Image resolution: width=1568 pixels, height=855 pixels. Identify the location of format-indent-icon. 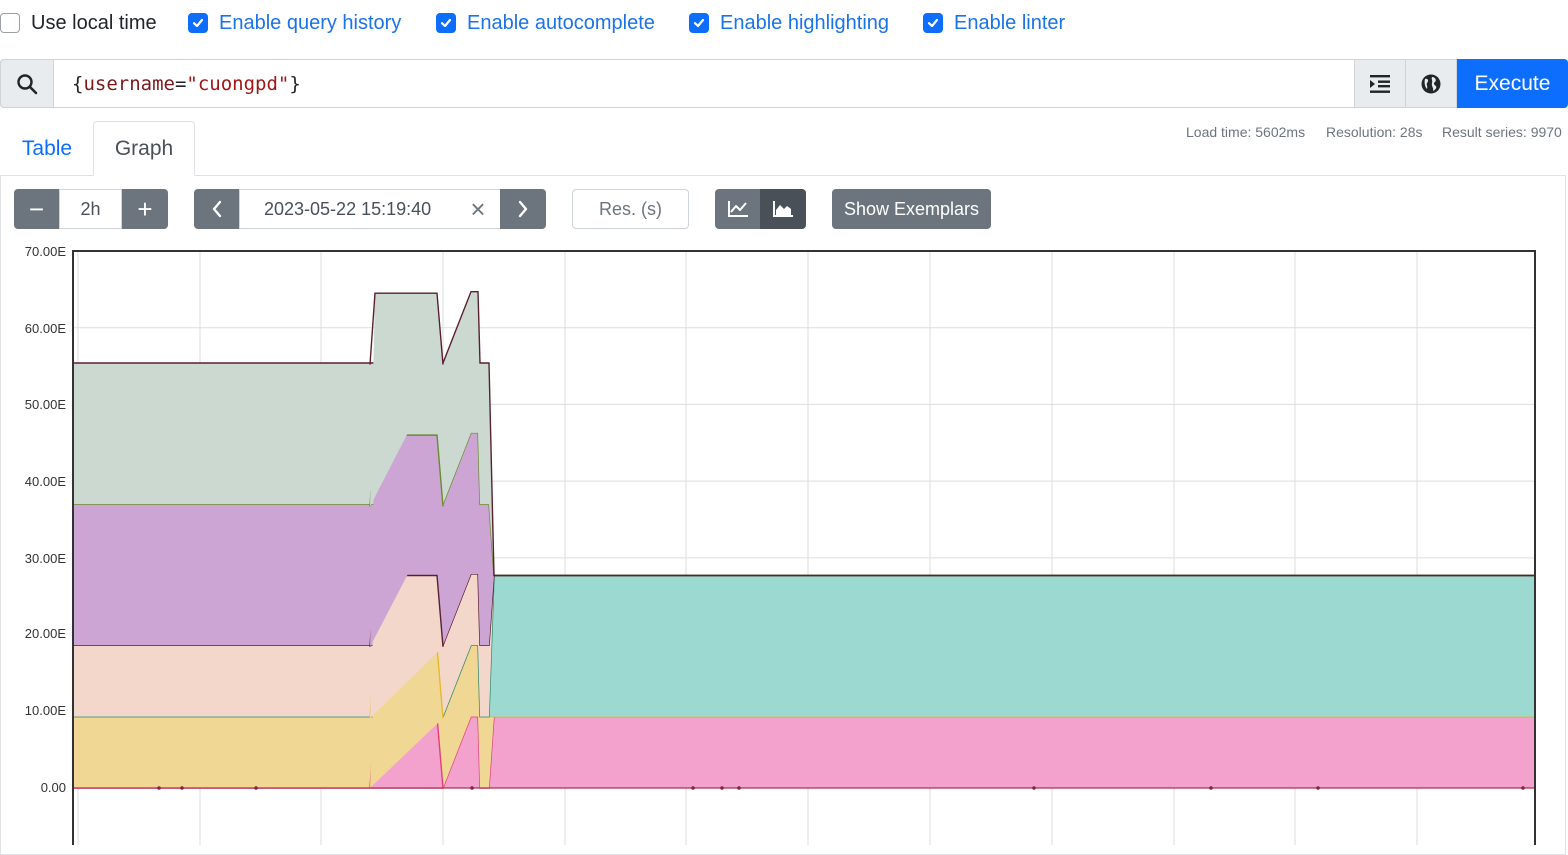
(1380, 83).